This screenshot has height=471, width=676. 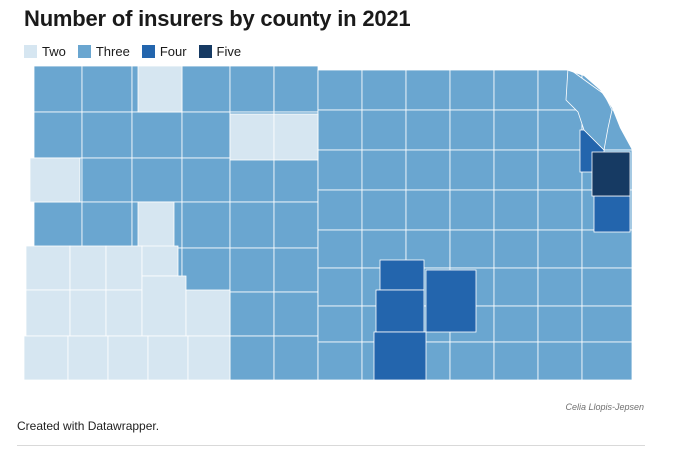 What do you see at coordinates (331, 445) in the screenshot?
I see `footer-divider` at bounding box center [331, 445].